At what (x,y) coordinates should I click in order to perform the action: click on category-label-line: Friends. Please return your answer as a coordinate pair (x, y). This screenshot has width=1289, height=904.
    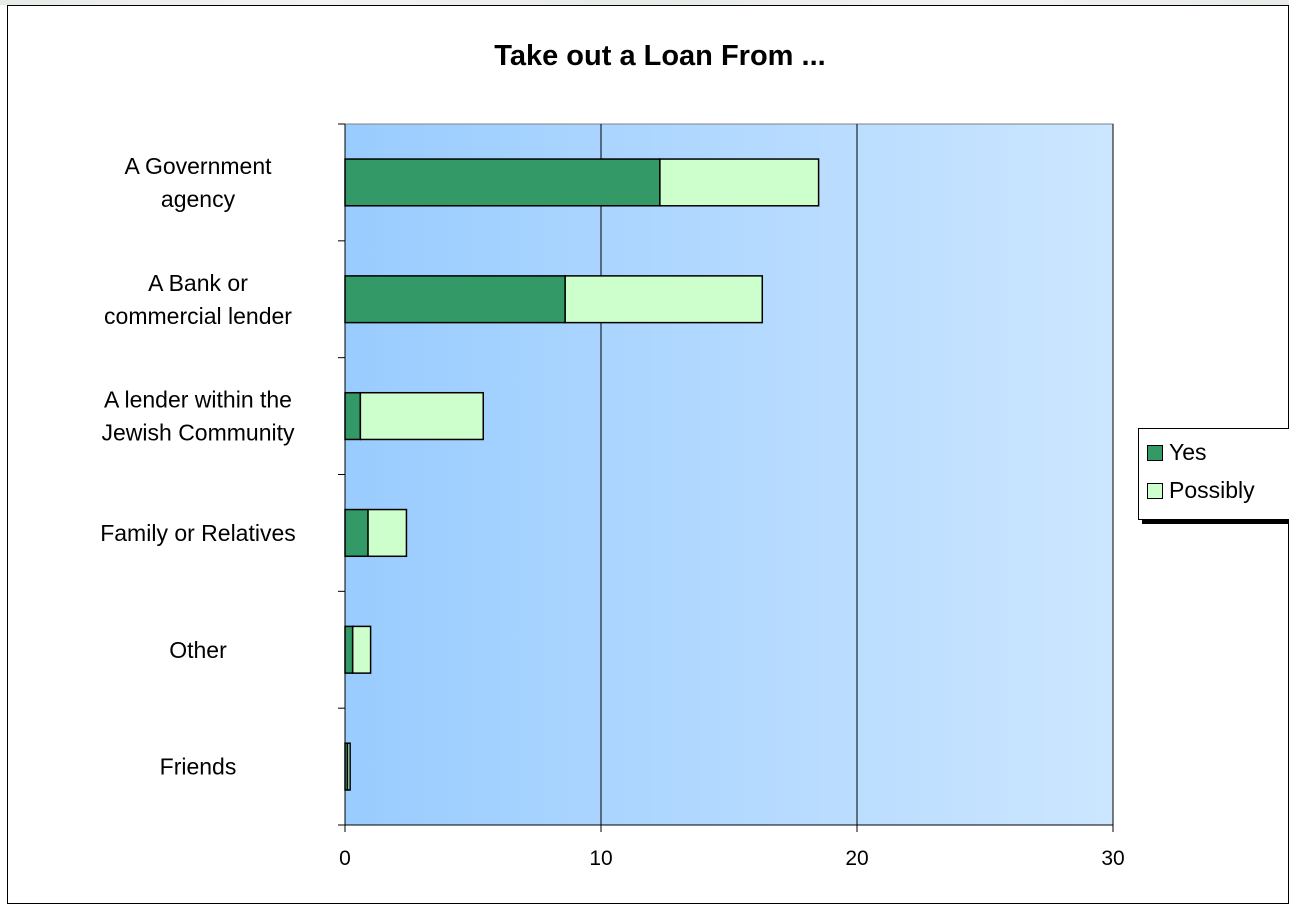
    Looking at the image, I should click on (198, 767).